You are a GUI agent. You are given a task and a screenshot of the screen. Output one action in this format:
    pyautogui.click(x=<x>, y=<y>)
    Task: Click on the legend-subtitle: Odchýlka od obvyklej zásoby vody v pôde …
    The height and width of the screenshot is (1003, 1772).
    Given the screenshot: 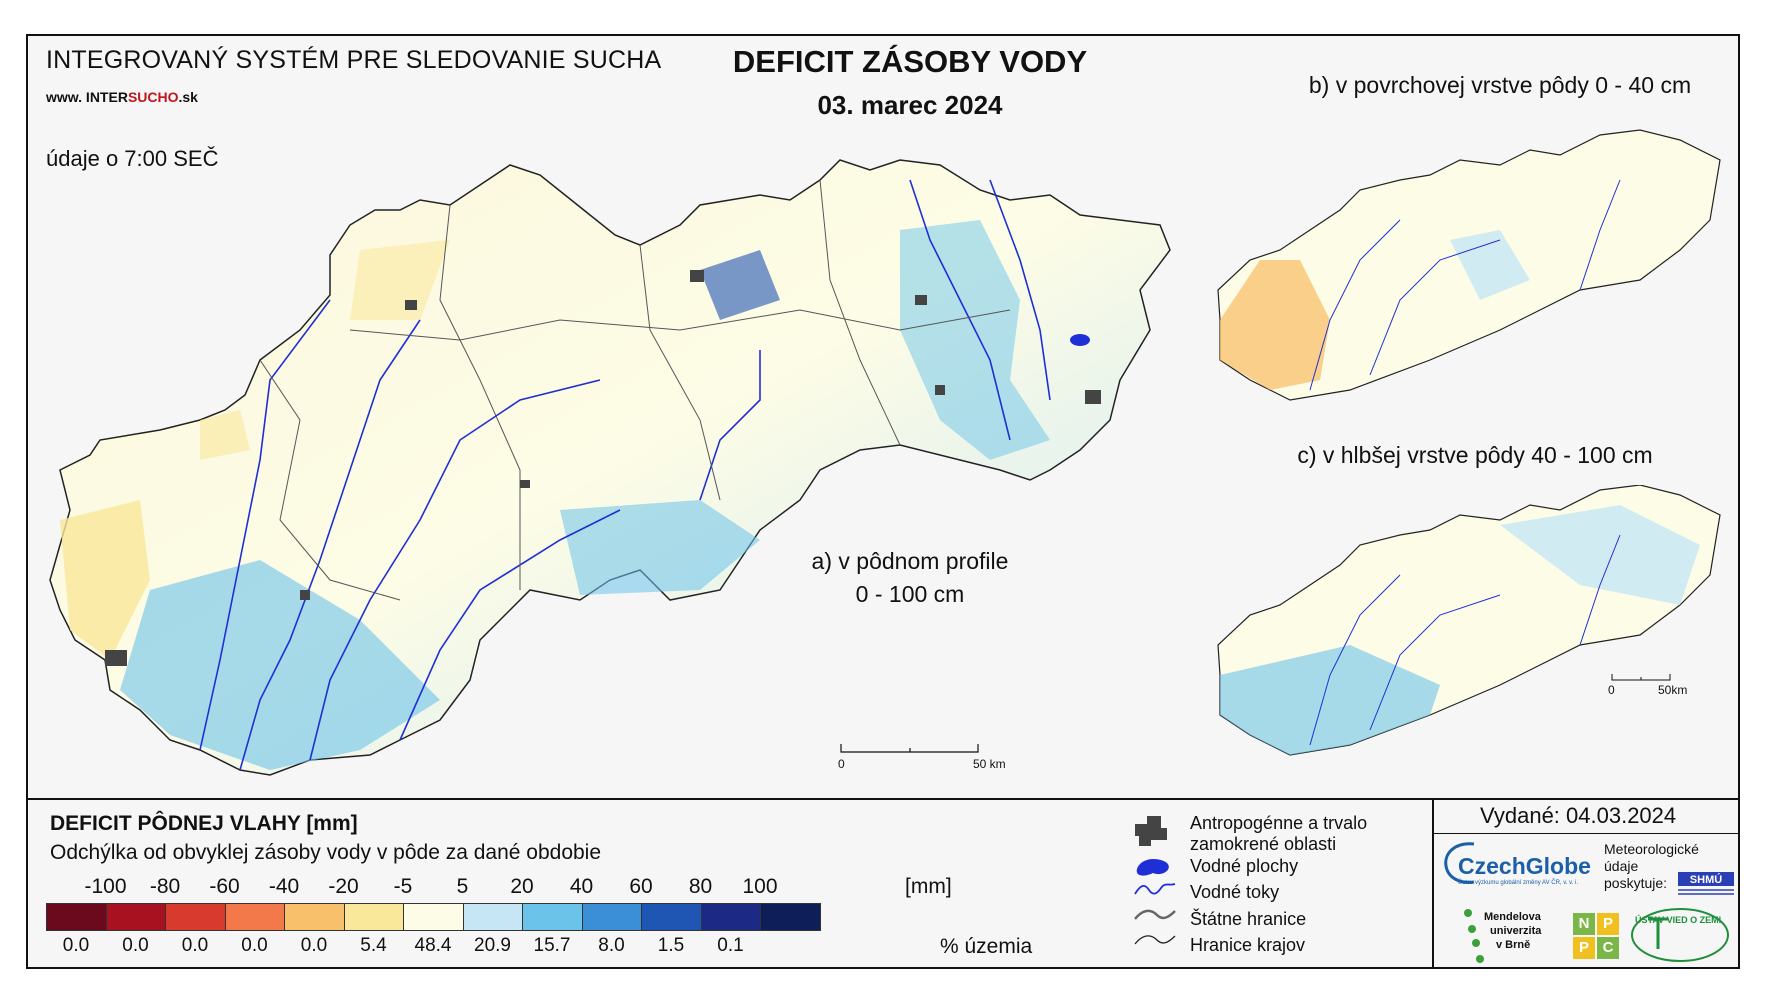 What is the action you would take?
    pyautogui.click(x=326, y=852)
    